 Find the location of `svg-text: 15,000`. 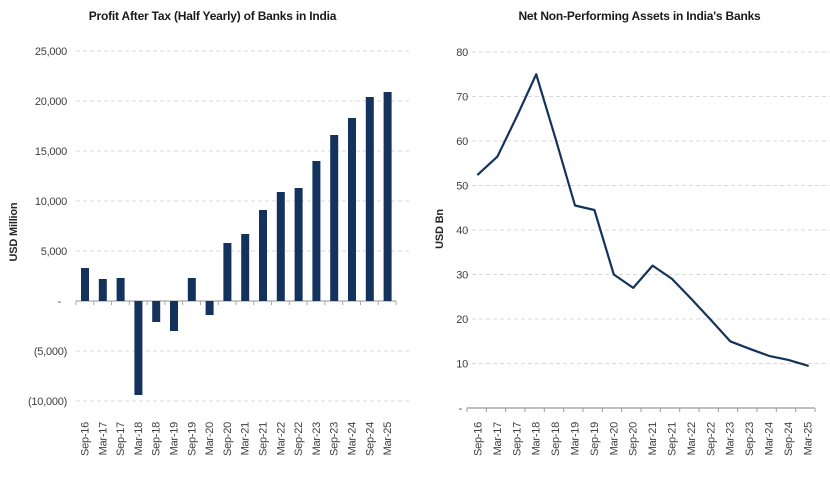

svg-text: 15,000 is located at coordinates (51, 152).